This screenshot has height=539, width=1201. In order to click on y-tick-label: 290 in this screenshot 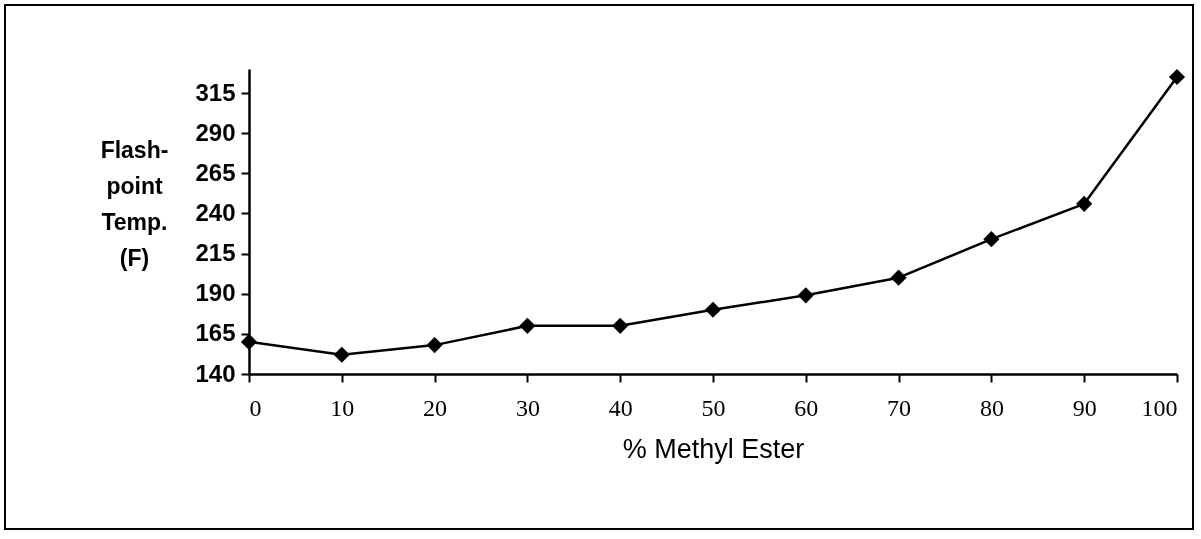, I will do `click(215, 132)`.